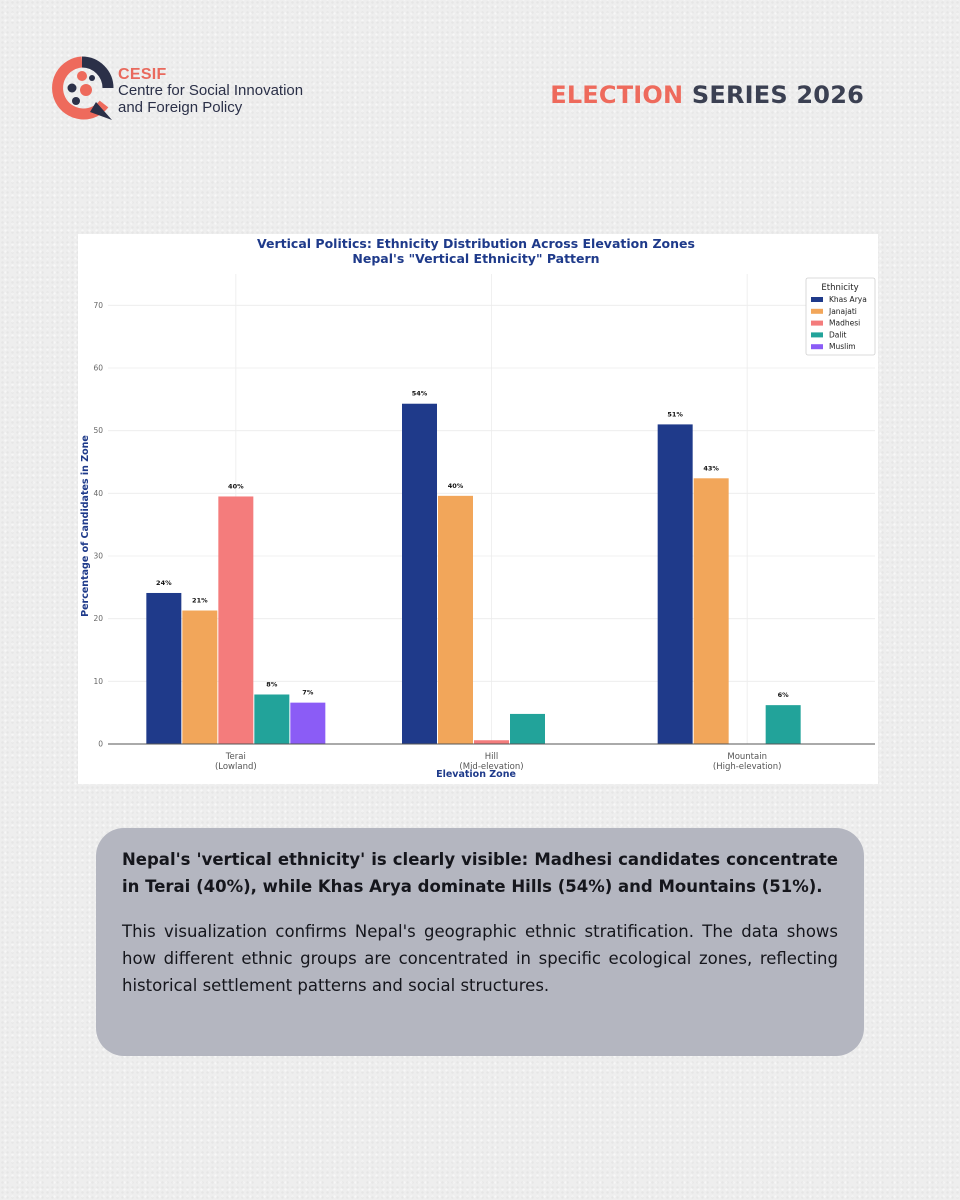  What do you see at coordinates (98, 681) in the screenshot?
I see `y-tick-label: 10` at bounding box center [98, 681].